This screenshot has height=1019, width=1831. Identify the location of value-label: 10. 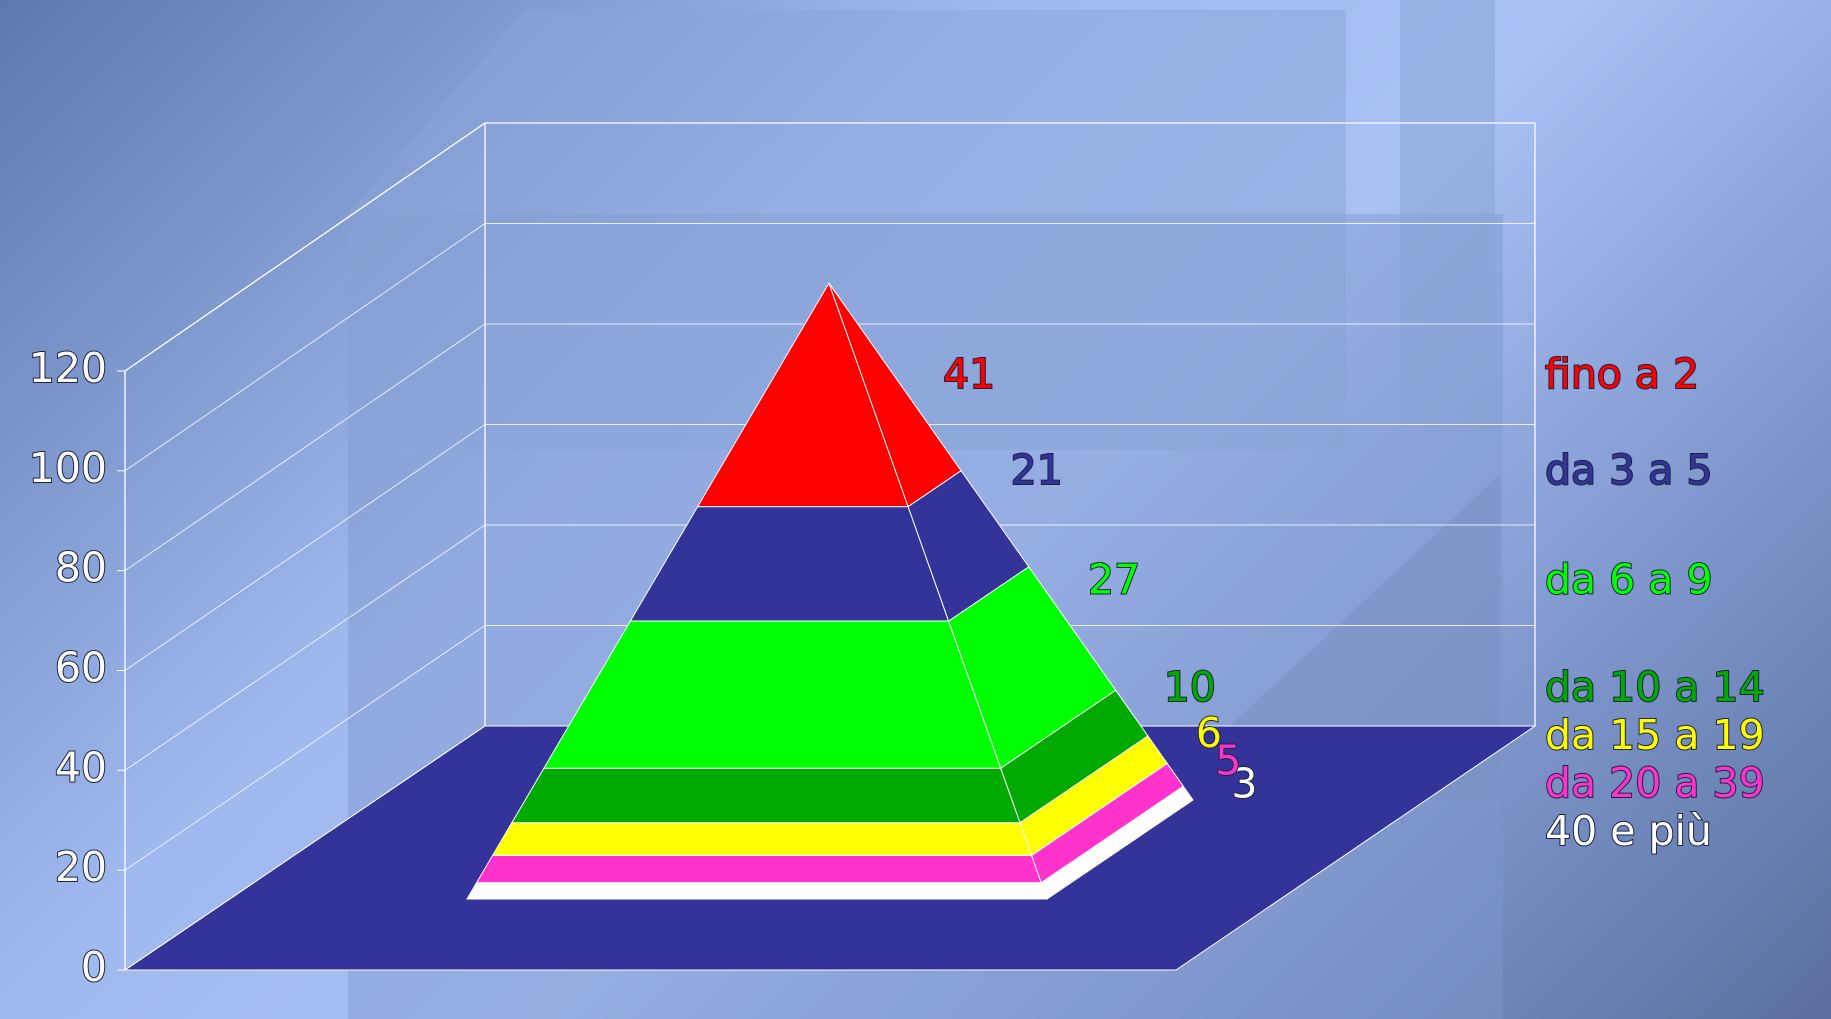
(1190, 687).